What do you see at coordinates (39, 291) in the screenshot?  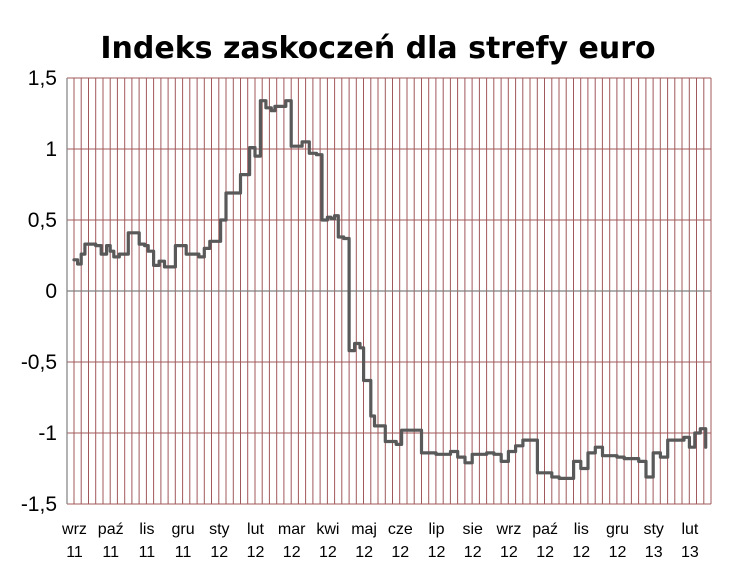 I see `y-axis-ticks: 1,5 1 0,5 0 -0,5 -1 -1,5` at bounding box center [39, 291].